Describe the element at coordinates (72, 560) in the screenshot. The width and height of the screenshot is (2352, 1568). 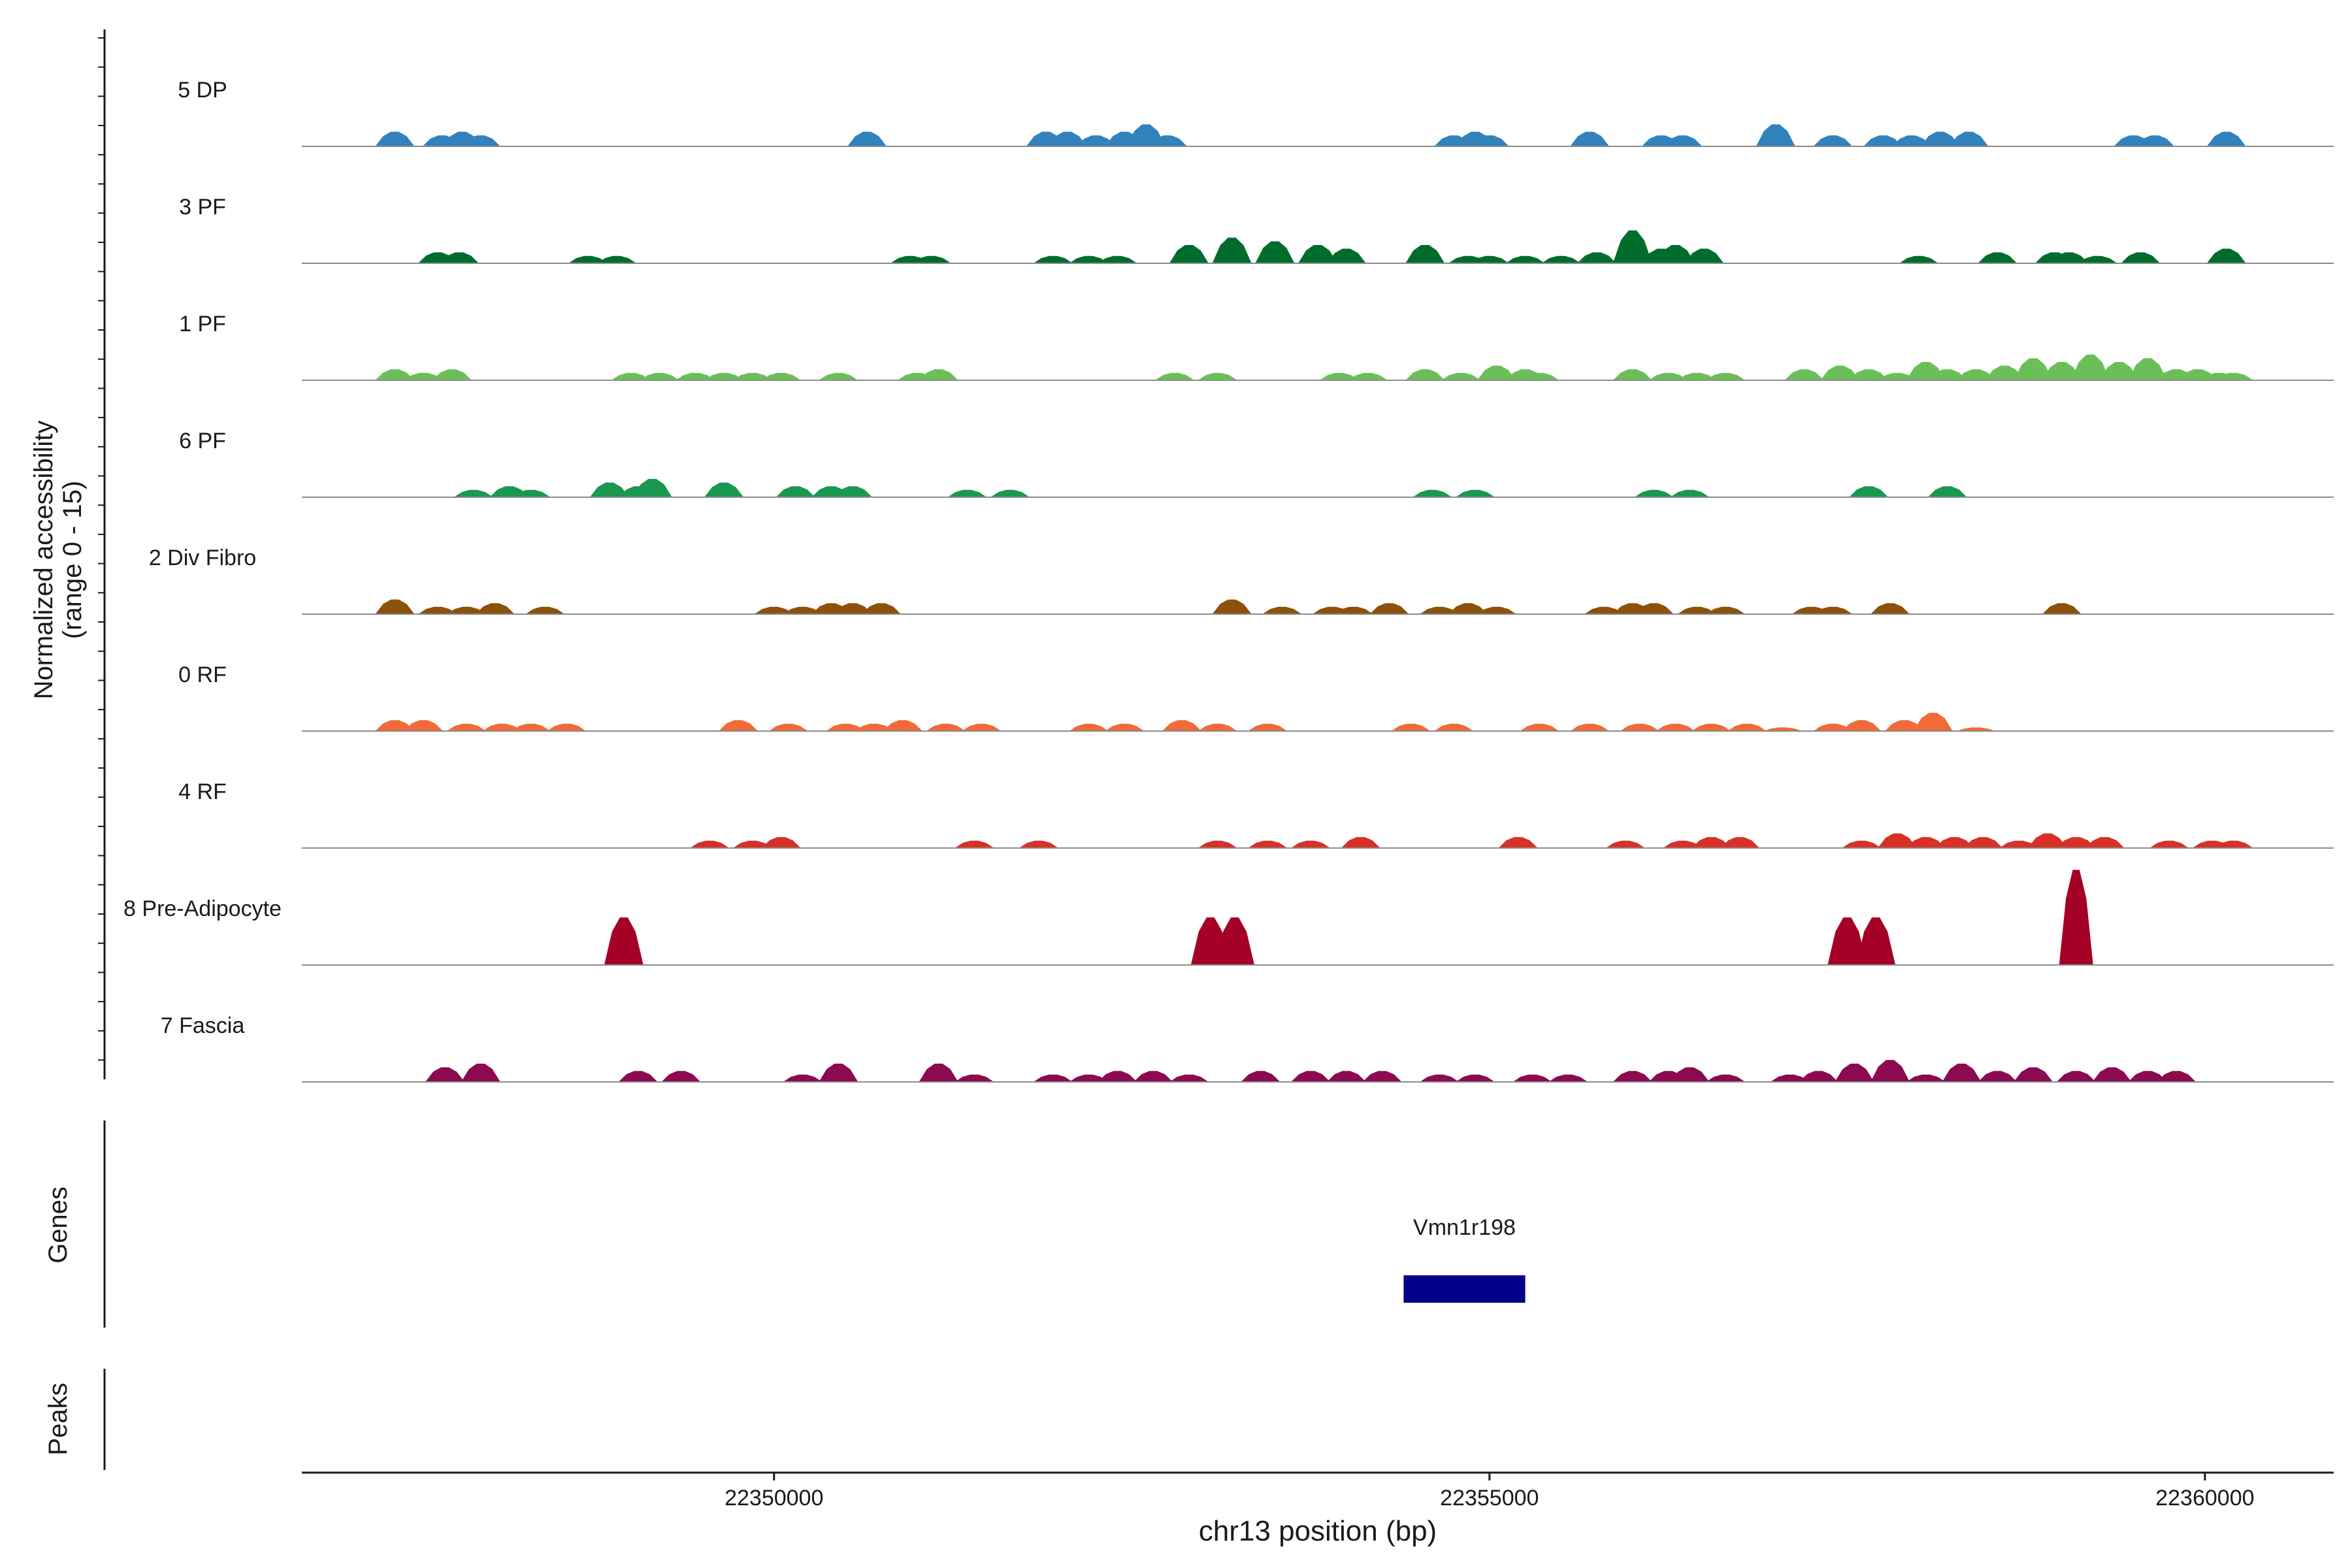
I see `y-axis-title-line2: (range 0 - 15)` at that location.